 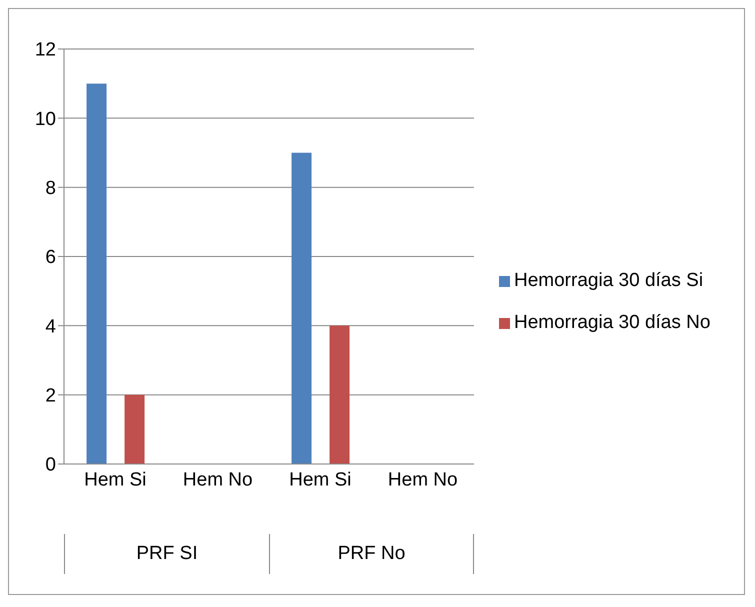 I want to click on y-tick-label: 12, so click(x=45, y=50).